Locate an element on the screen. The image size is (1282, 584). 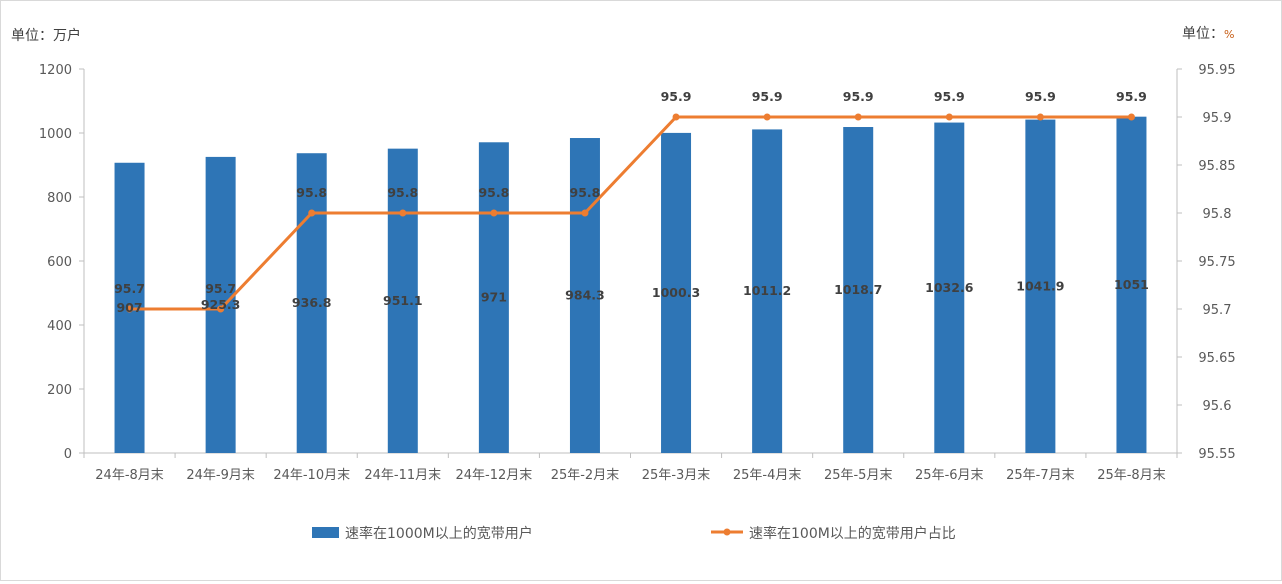
x-tick-label: 24年-8月末 is located at coordinates (129, 475).